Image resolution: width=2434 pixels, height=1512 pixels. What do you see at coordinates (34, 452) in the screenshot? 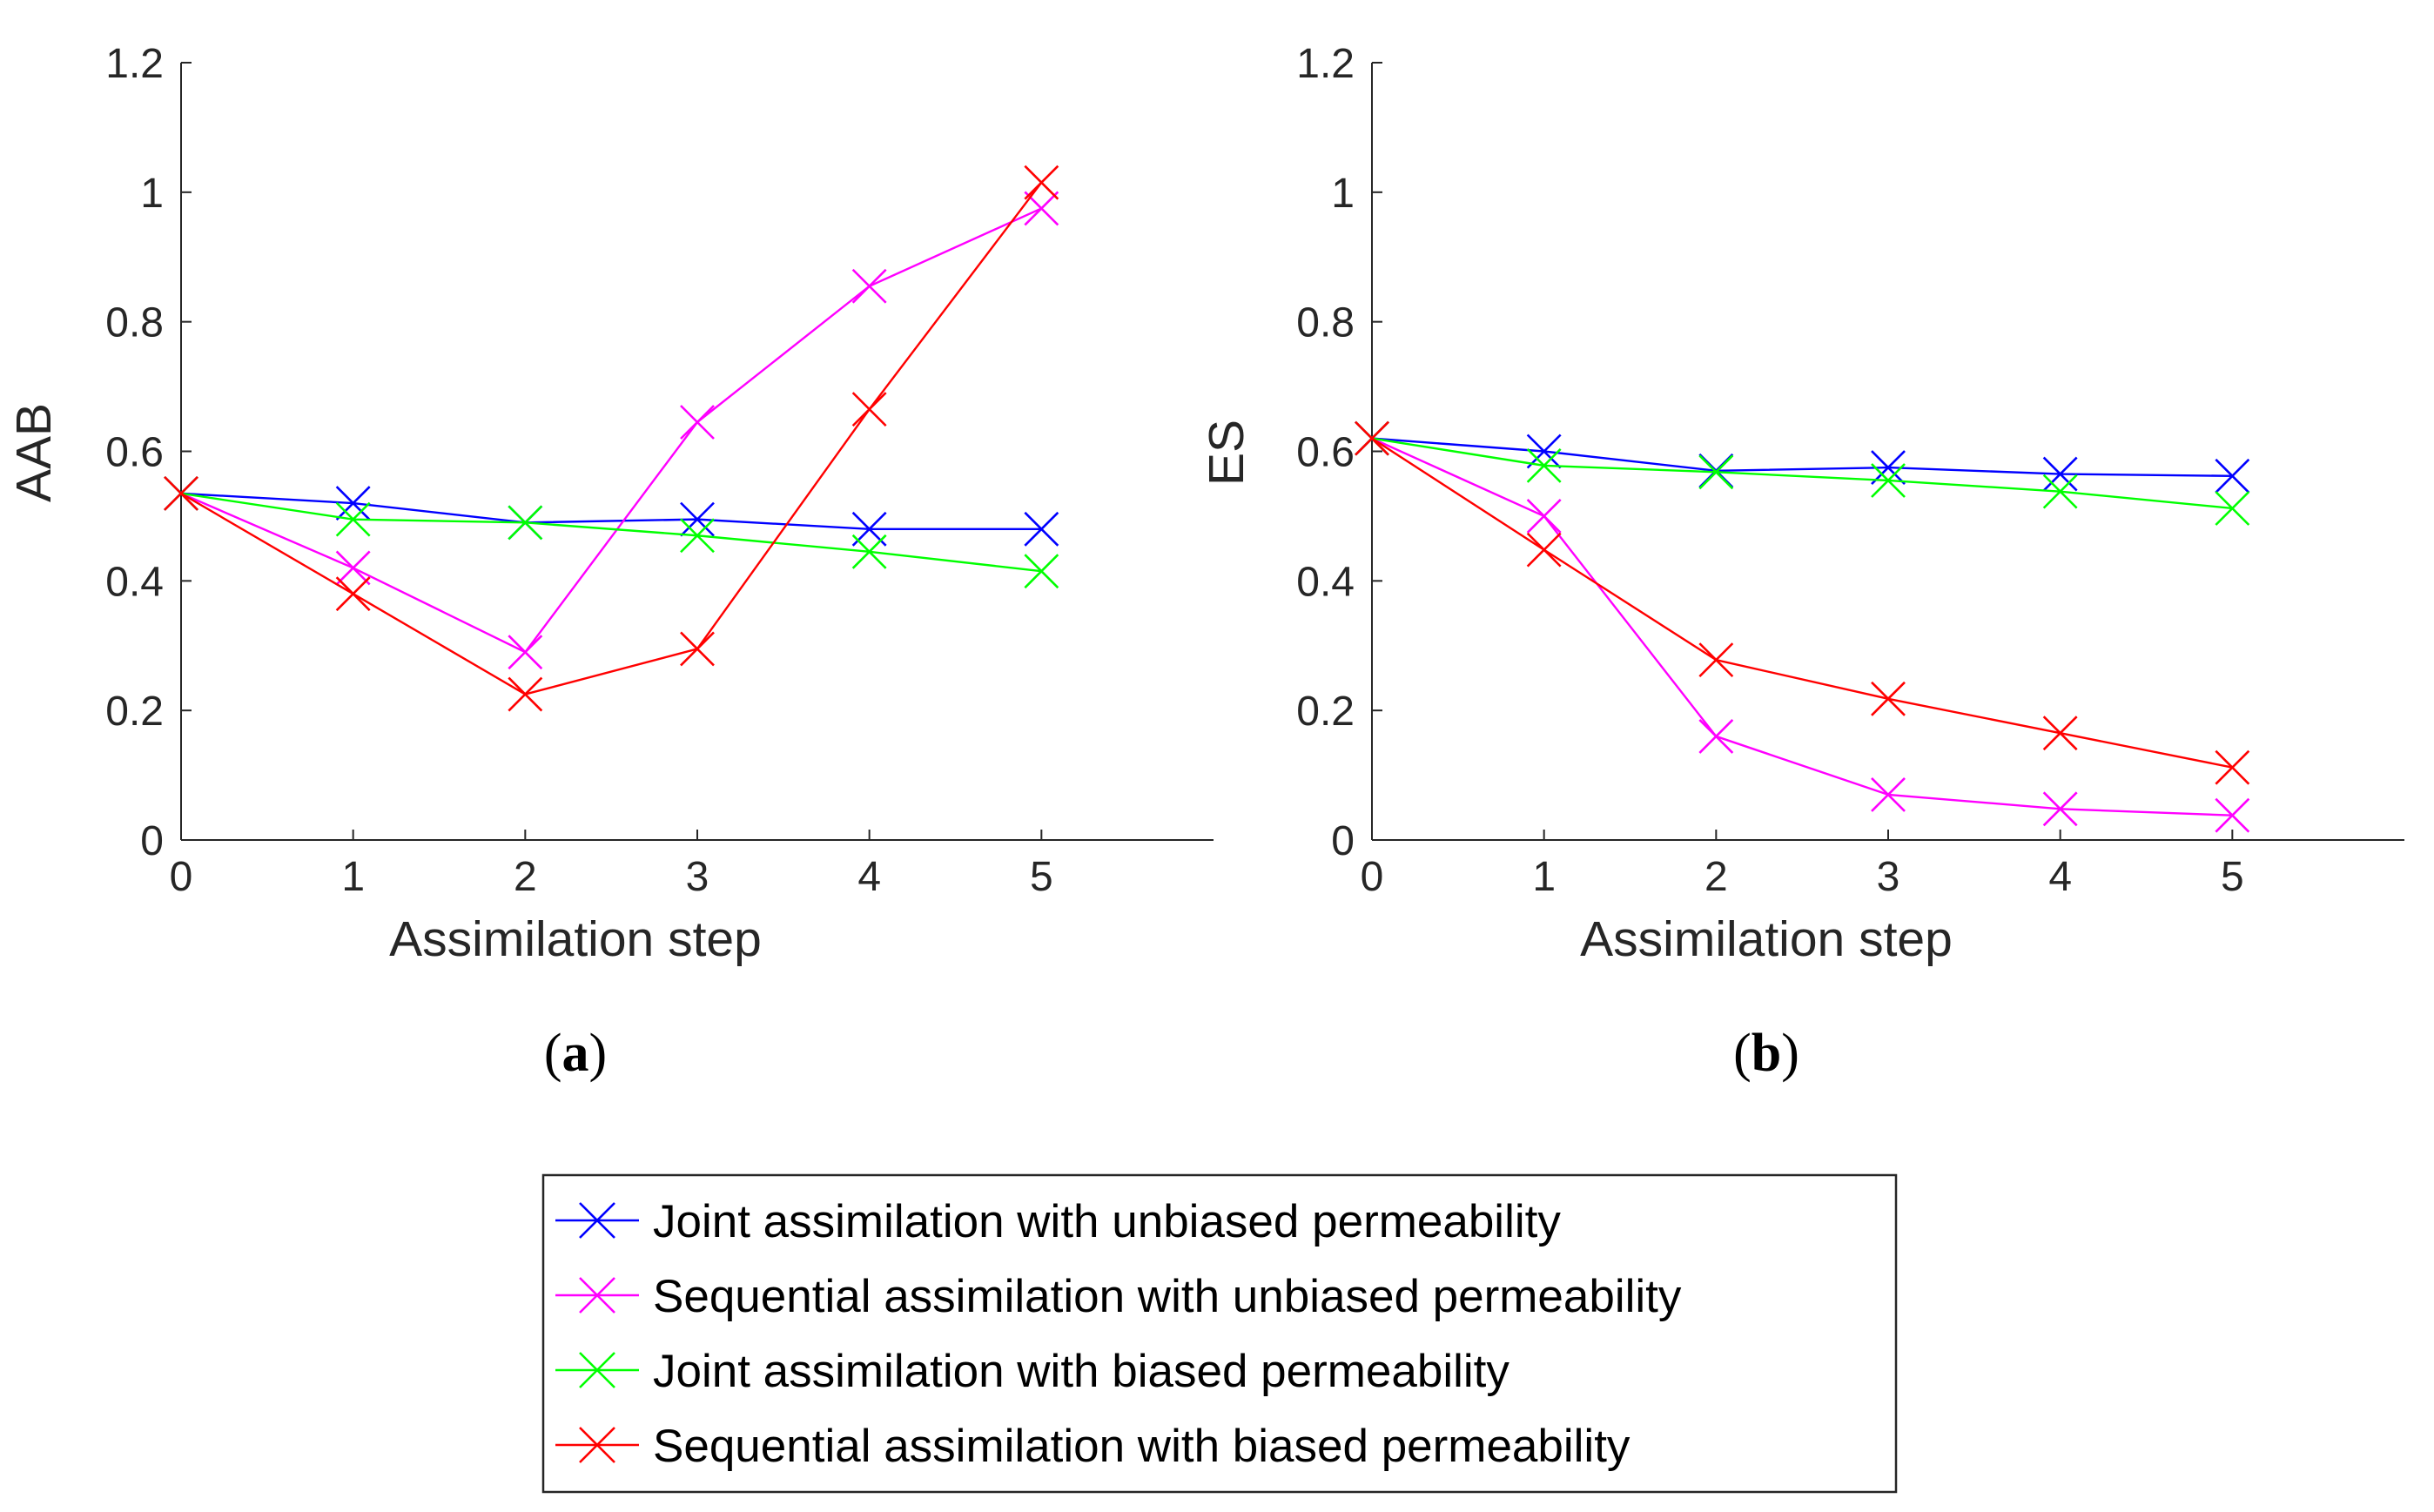
I see `y-axis-label: AAB` at bounding box center [34, 452].